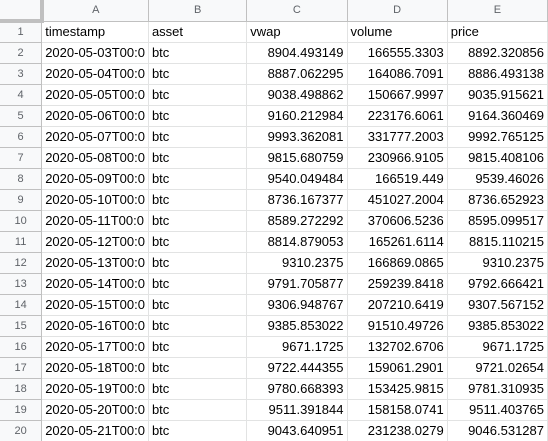  Describe the element at coordinates (95, 242) in the screenshot. I see `cell-a: 2020-05-12T00:0` at that location.